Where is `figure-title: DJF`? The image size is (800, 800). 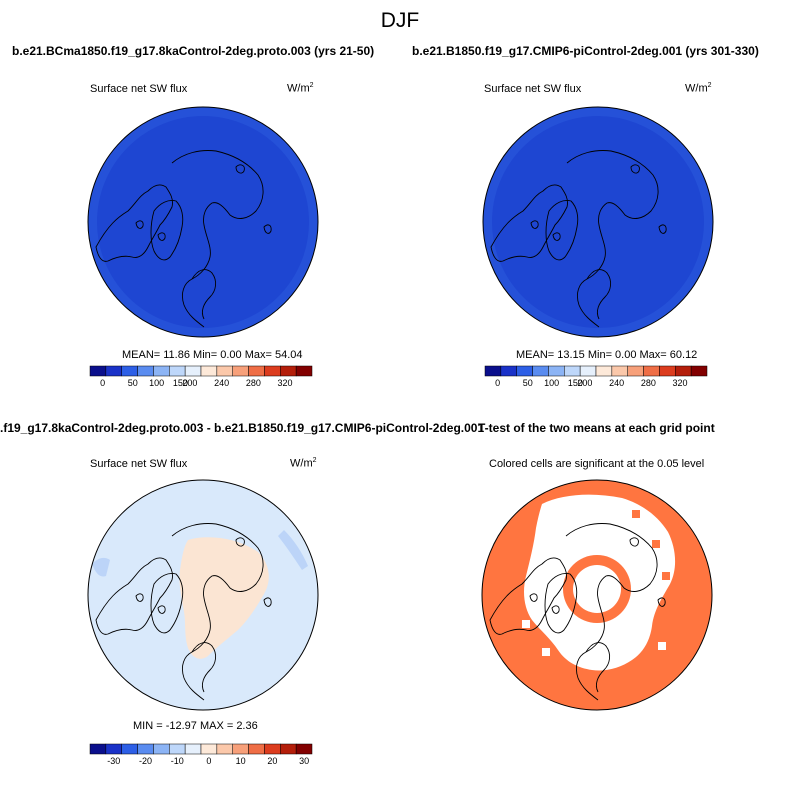
figure-title: DJF is located at coordinates (400, 20).